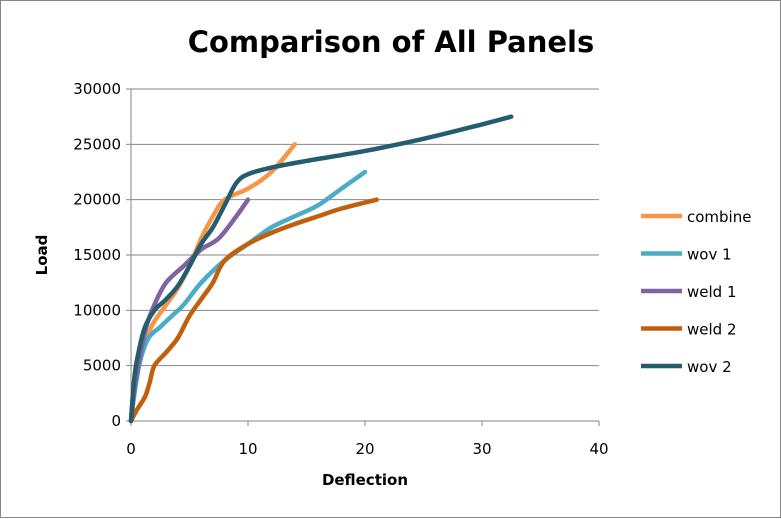 This screenshot has width=781, height=519. I want to click on x-axis-ticks: 0 10 20 30 40, so click(367, 439).